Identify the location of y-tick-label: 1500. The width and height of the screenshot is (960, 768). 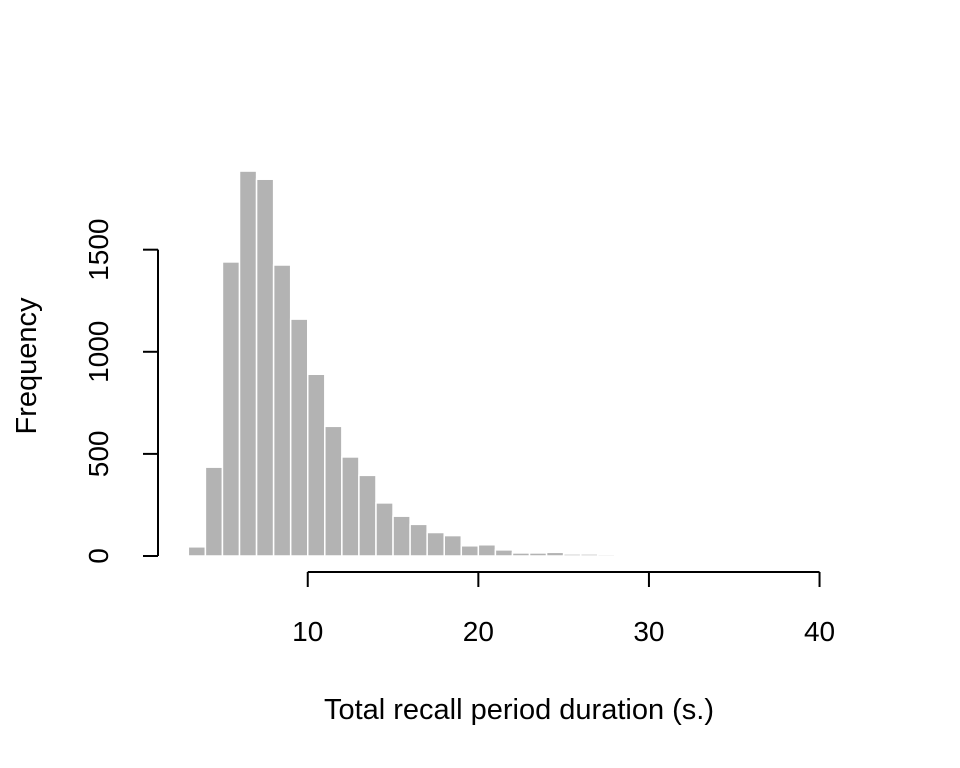
(98, 250).